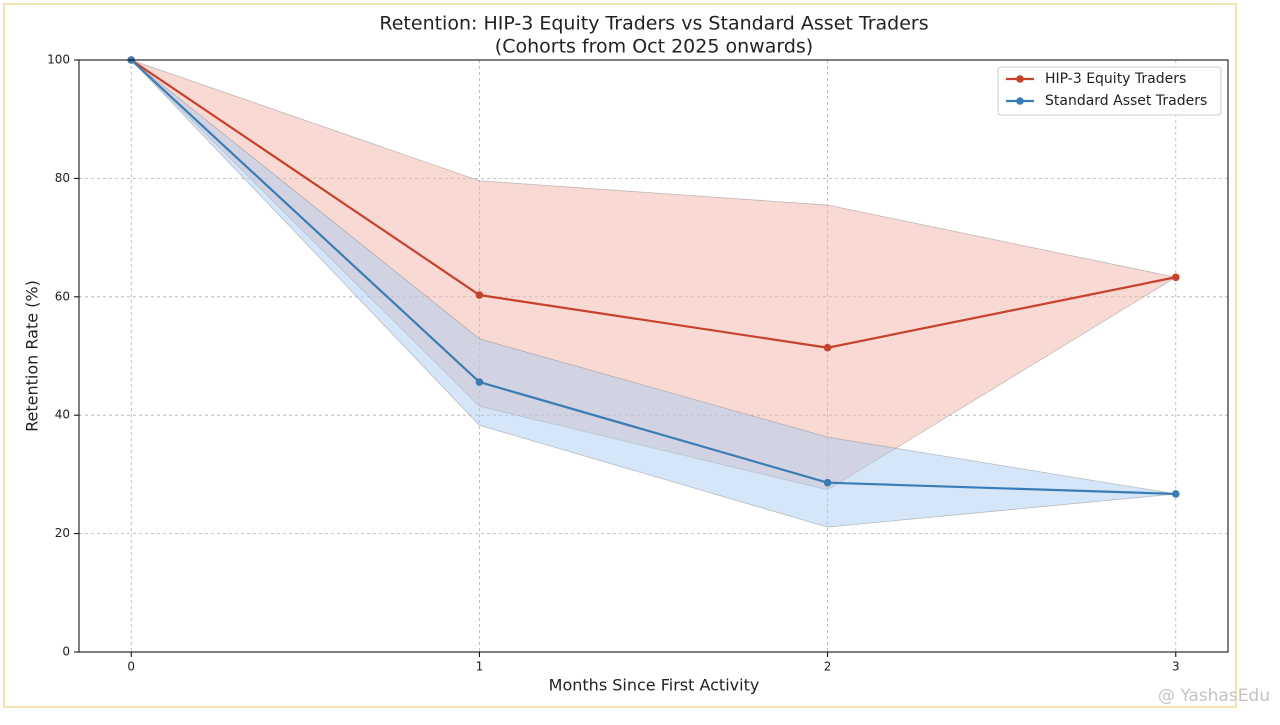  I want to click on x-tick-label: 1, so click(480, 667).